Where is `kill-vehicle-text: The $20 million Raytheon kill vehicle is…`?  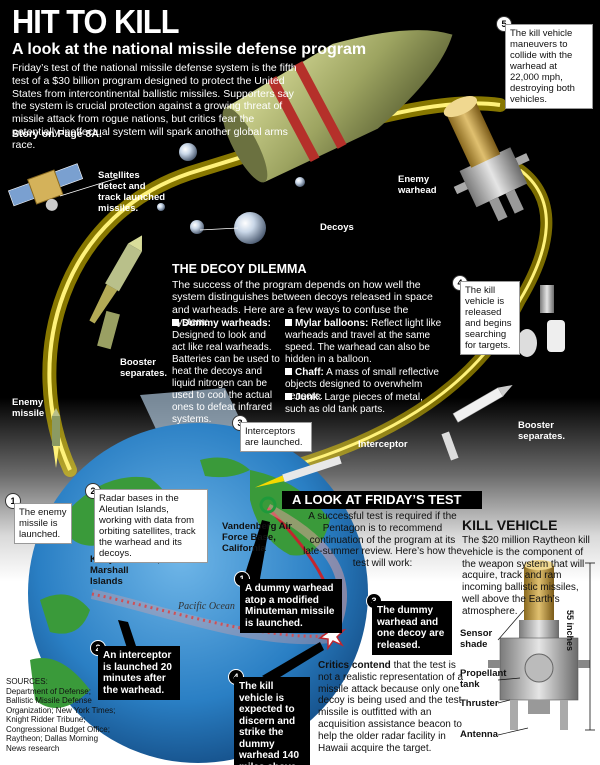
kill-vehicle-text: The $20 million Raytheon kill vehicle is… is located at coordinates (526, 576).